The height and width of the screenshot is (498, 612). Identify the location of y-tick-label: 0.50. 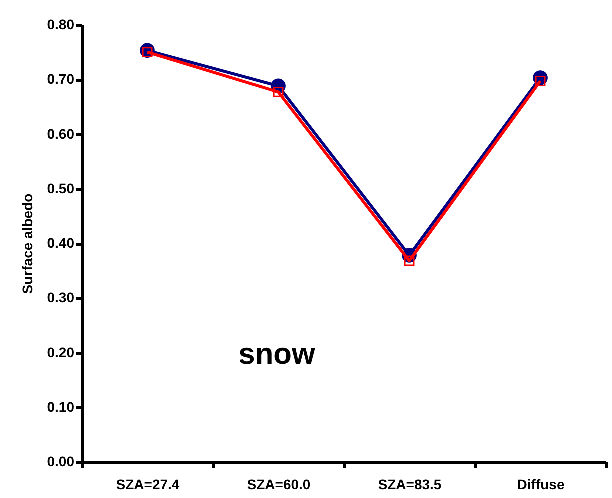
(61, 188).